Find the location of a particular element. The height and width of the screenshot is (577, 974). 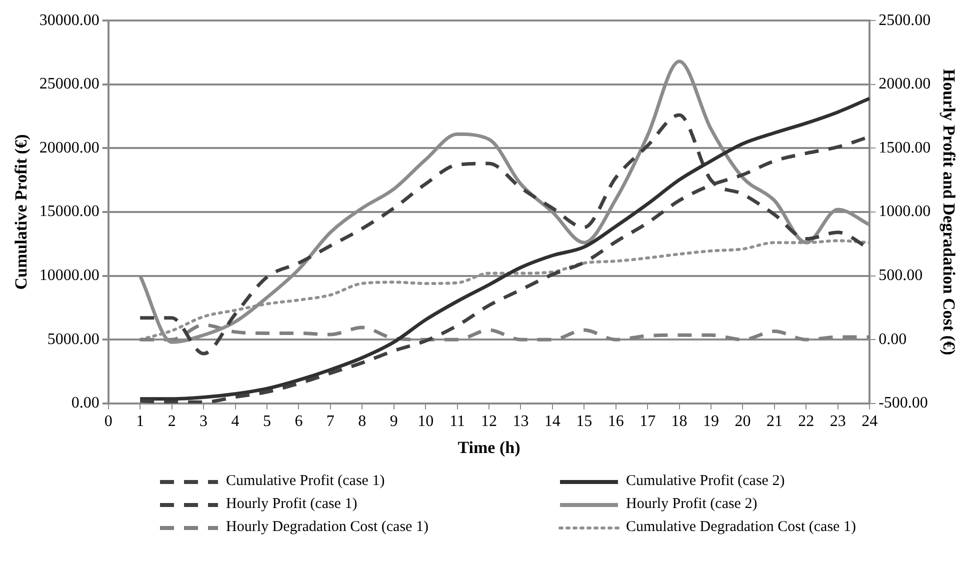

y2-tick-label: 1000.00 is located at coordinates (904, 211).